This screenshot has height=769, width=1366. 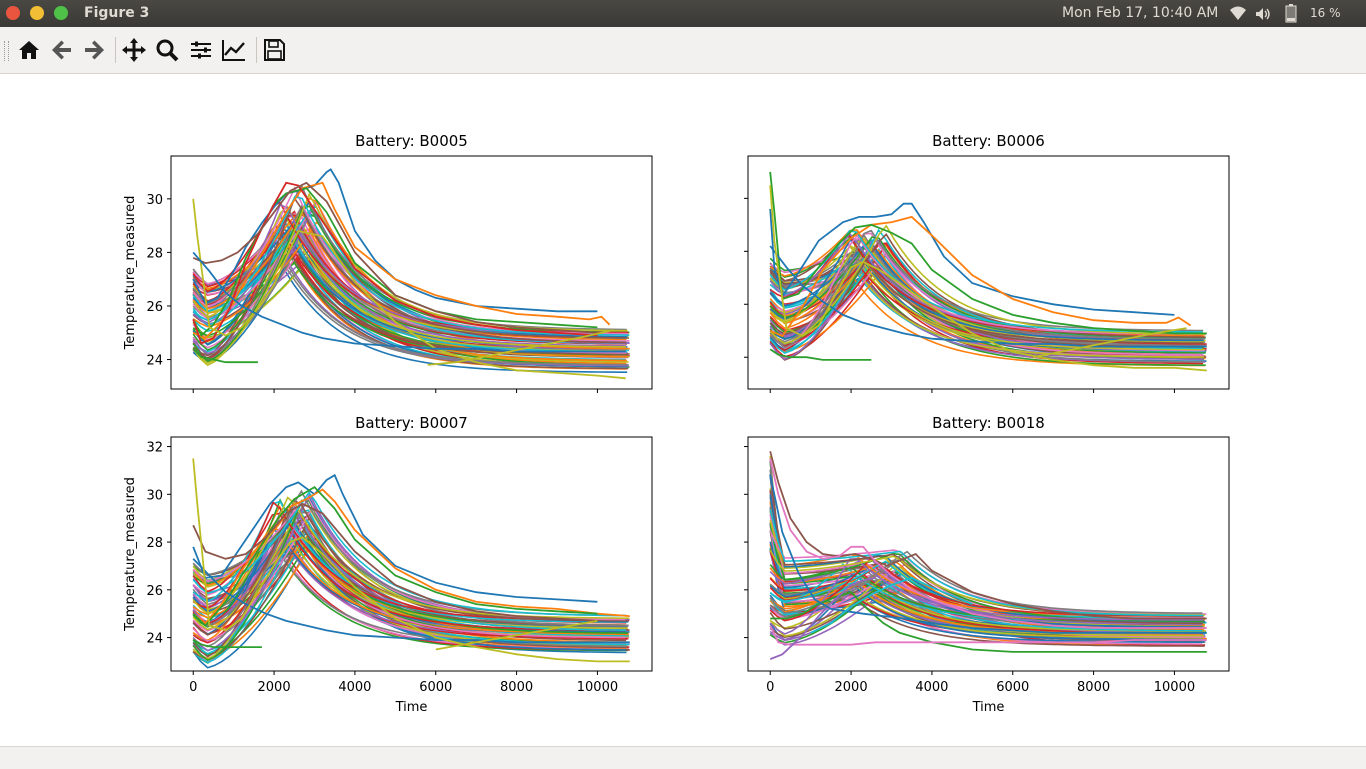 I want to click on system-tray, so click(x=1268, y=14).